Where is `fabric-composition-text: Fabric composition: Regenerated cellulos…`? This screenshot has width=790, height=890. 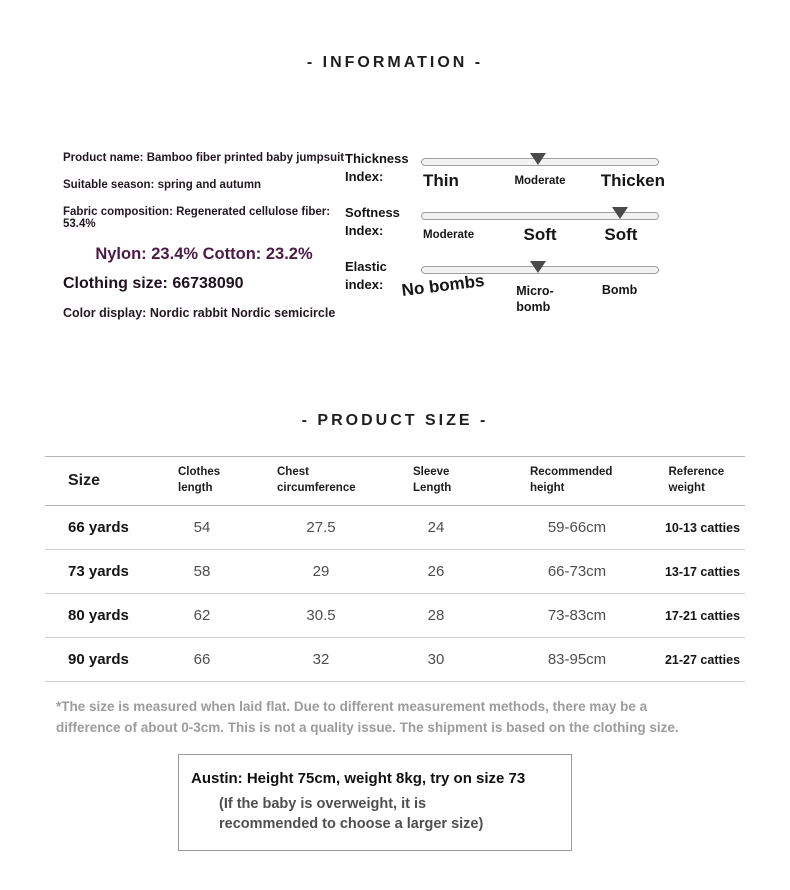
fabric-composition-text: Fabric composition: Regenerated cellulos… is located at coordinates (197, 218).